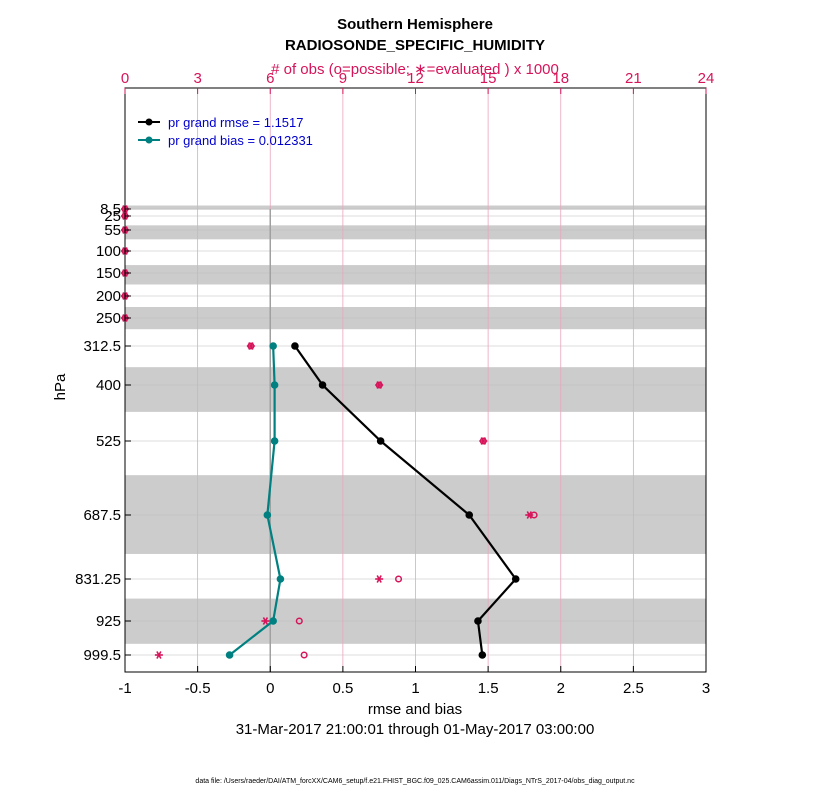 The width and height of the screenshot is (830, 800). What do you see at coordinates (240, 140) in the screenshot?
I see `legend-bias-label: pr grand bias = 0.012331` at bounding box center [240, 140].